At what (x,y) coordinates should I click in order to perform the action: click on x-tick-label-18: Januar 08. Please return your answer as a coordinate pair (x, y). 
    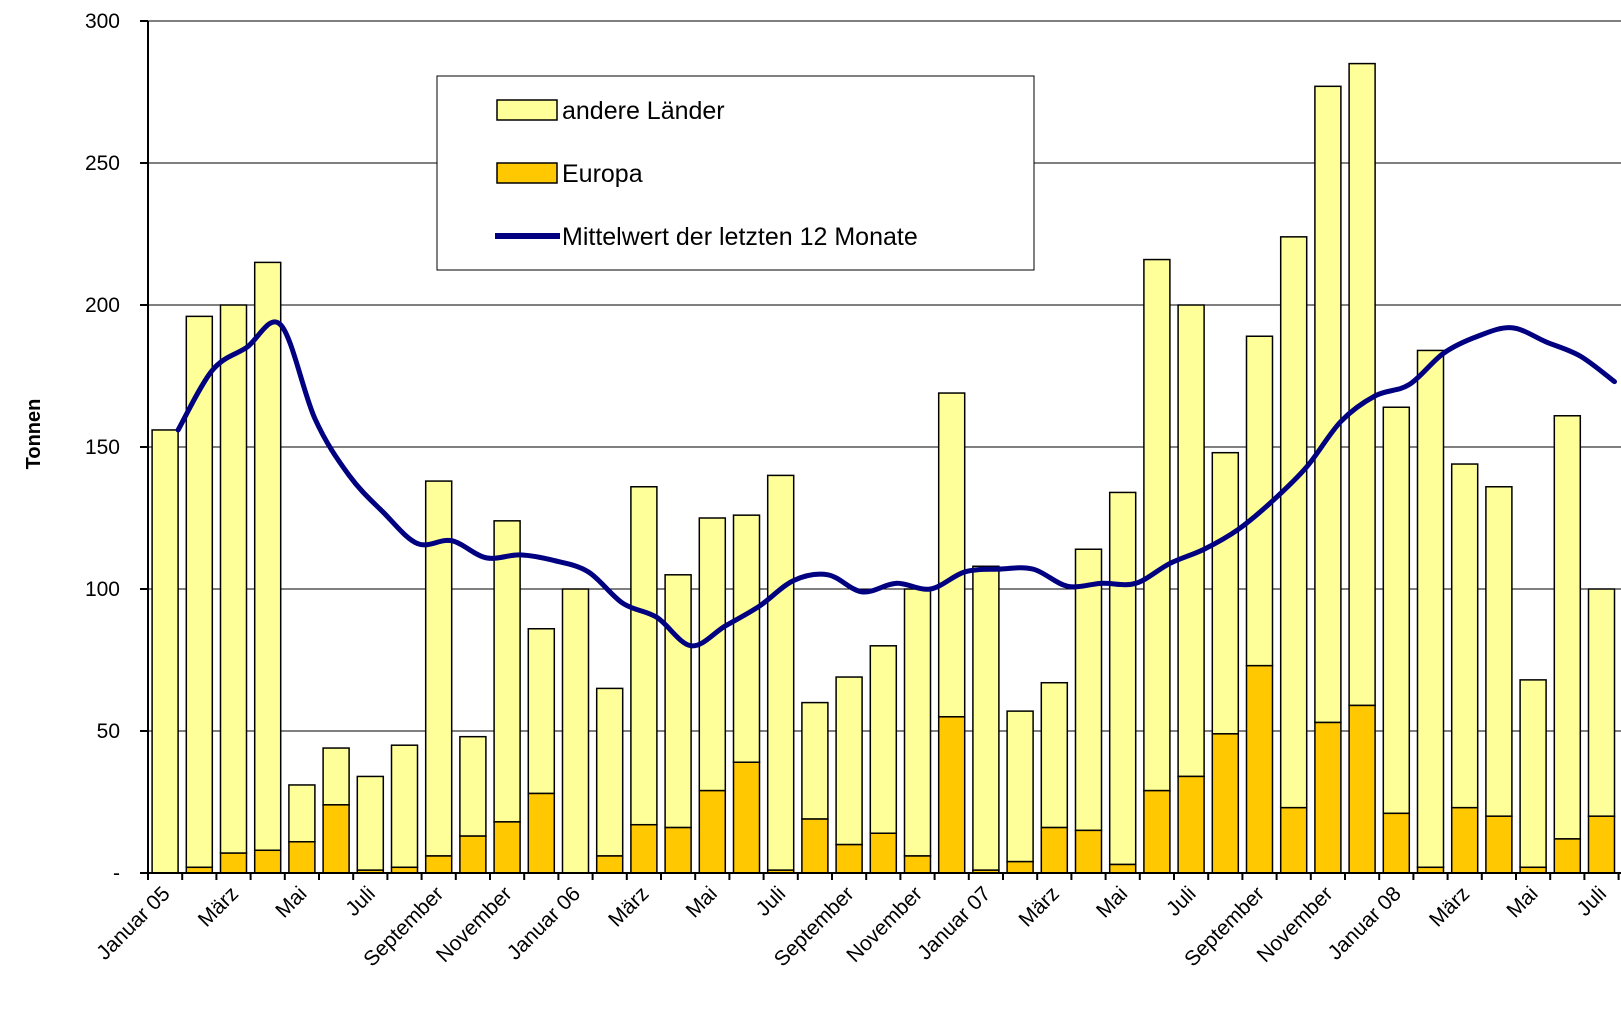
    Looking at the image, I should click on (1365, 923).